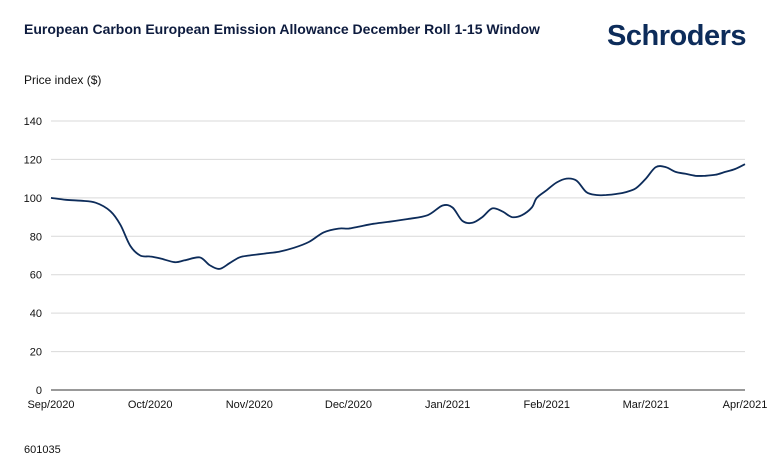 This screenshot has width=770, height=475. Describe the element at coordinates (50, 405) in the screenshot. I see `x-tick-label: Sep/2020` at that location.